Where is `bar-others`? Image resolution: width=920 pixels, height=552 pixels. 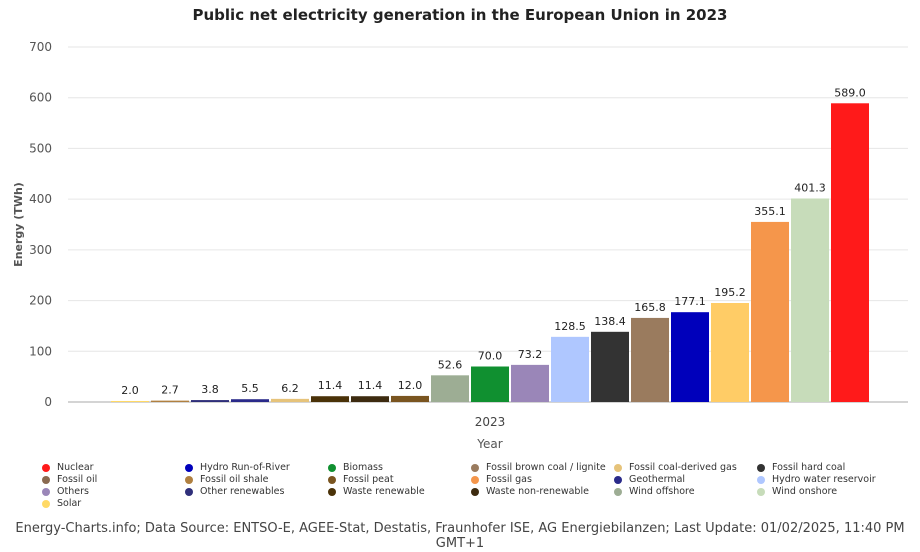
bar-others is located at coordinates (530, 383).